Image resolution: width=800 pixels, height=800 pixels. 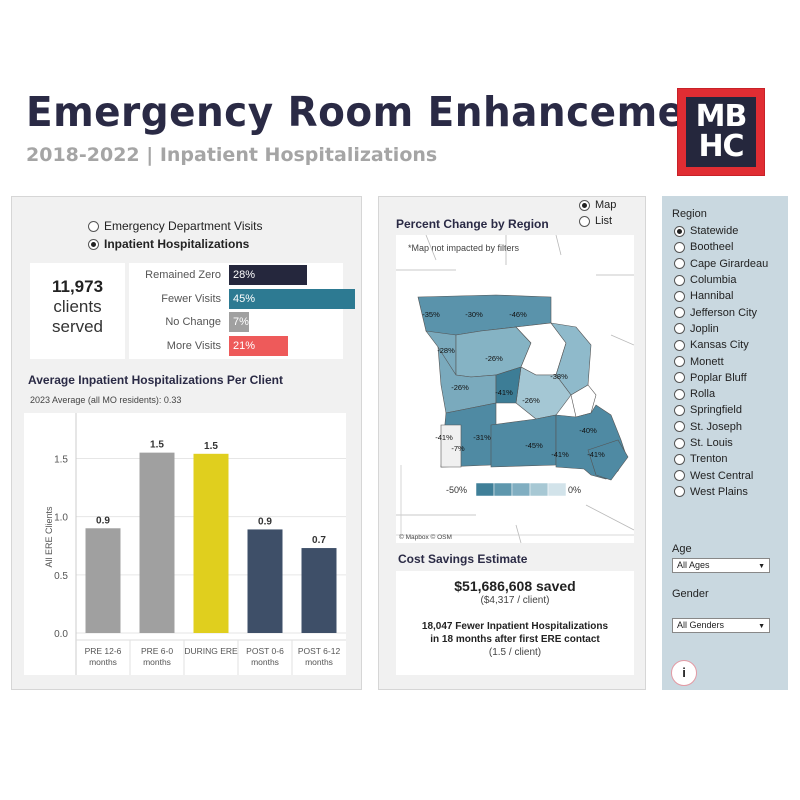 What do you see at coordinates (175, 244) in the screenshot?
I see `measure-option: Inpatient Hospitalizations` at bounding box center [175, 244].